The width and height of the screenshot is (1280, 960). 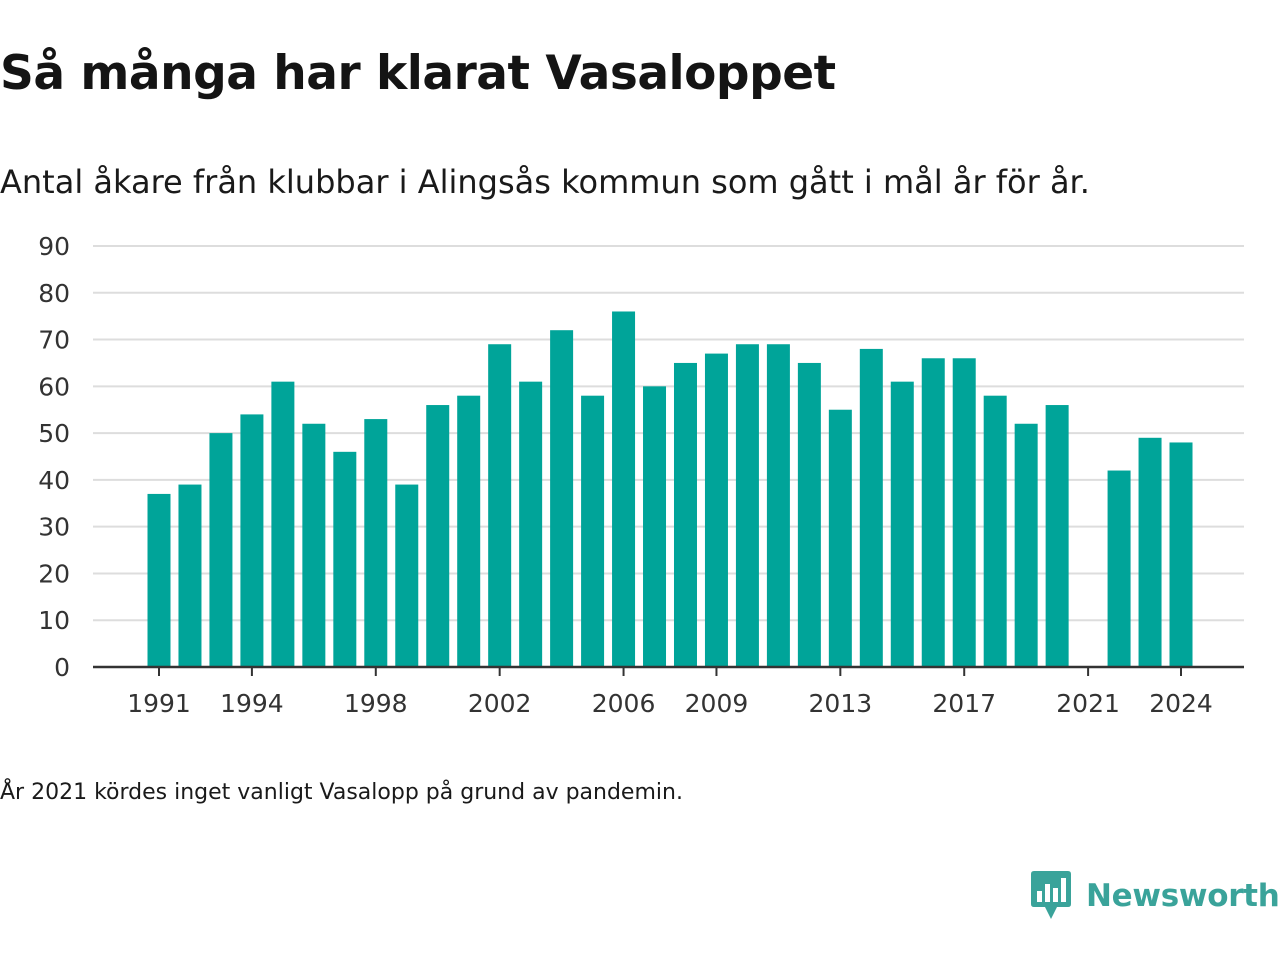 I want to click on chart-title: Så många har klarat Vasaloppet, so click(x=418, y=73).